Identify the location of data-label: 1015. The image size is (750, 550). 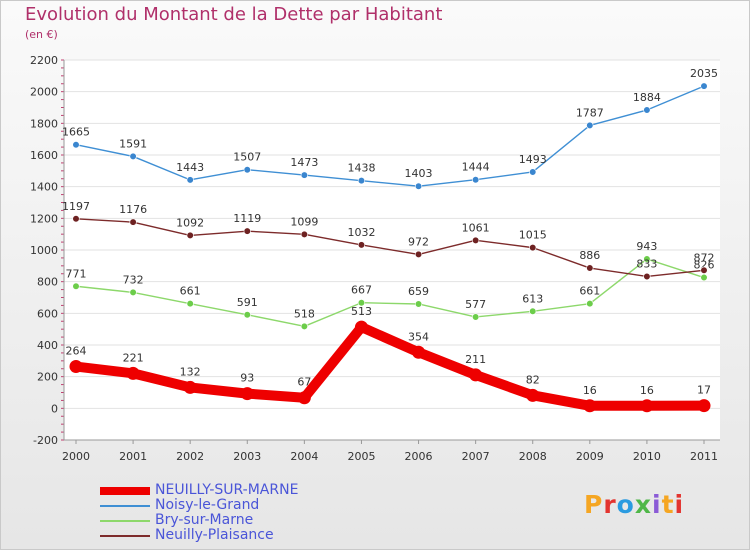
(533, 235).